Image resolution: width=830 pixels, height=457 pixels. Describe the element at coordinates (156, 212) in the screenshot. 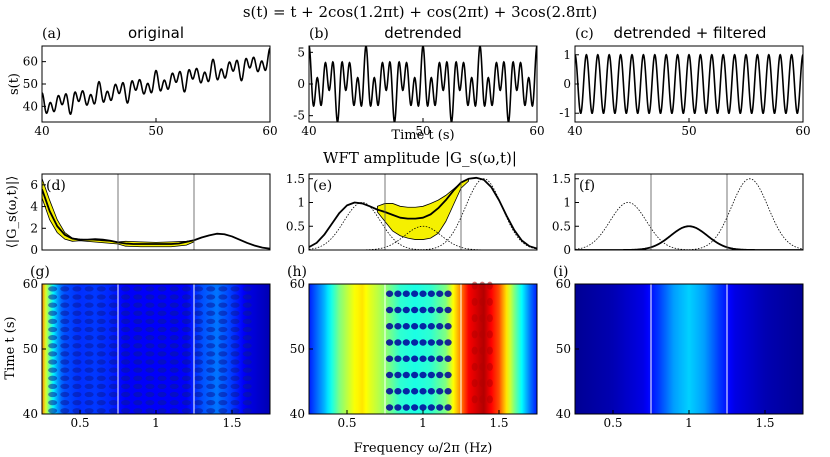

I see `axes-frame-d` at that location.